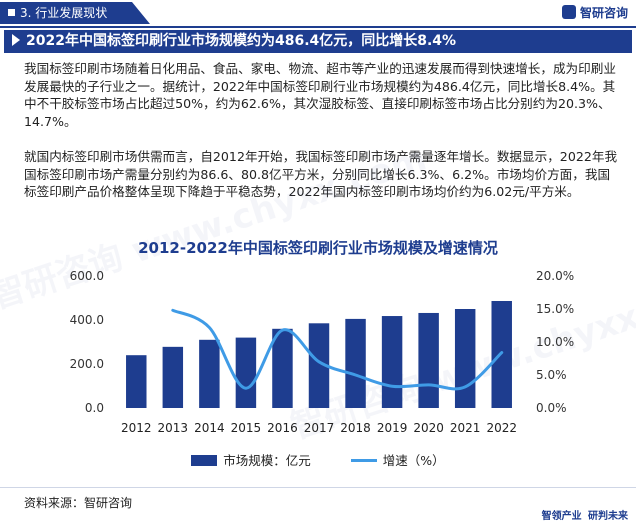  What do you see at coordinates (16, 40) in the screenshot?
I see `arrow-icon` at bounding box center [16, 40].